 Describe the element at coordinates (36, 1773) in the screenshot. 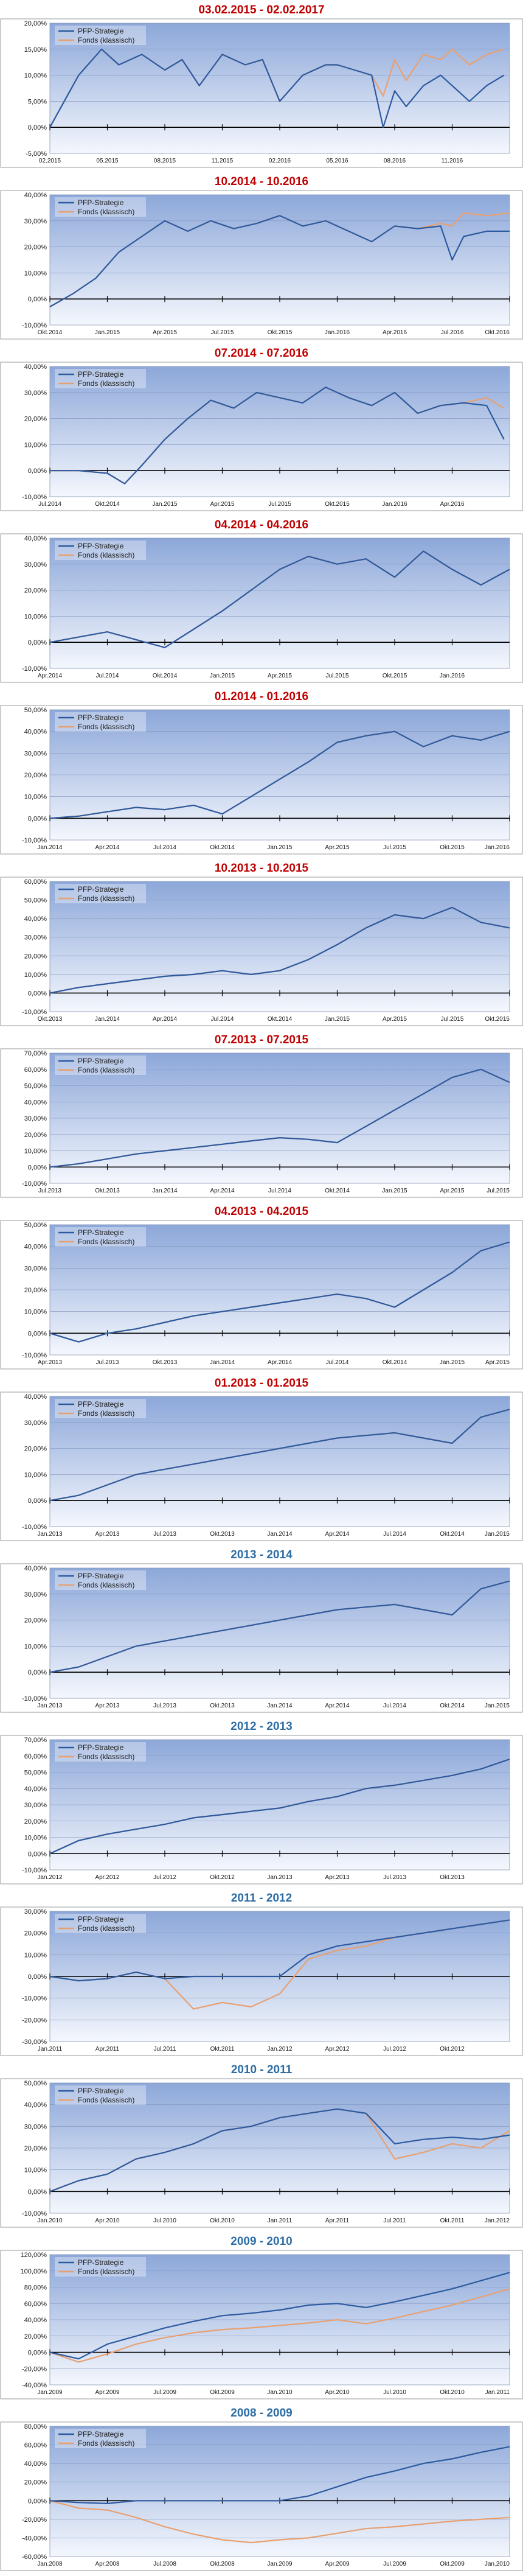

I see `y-tick-label: 50,00%` at that location.